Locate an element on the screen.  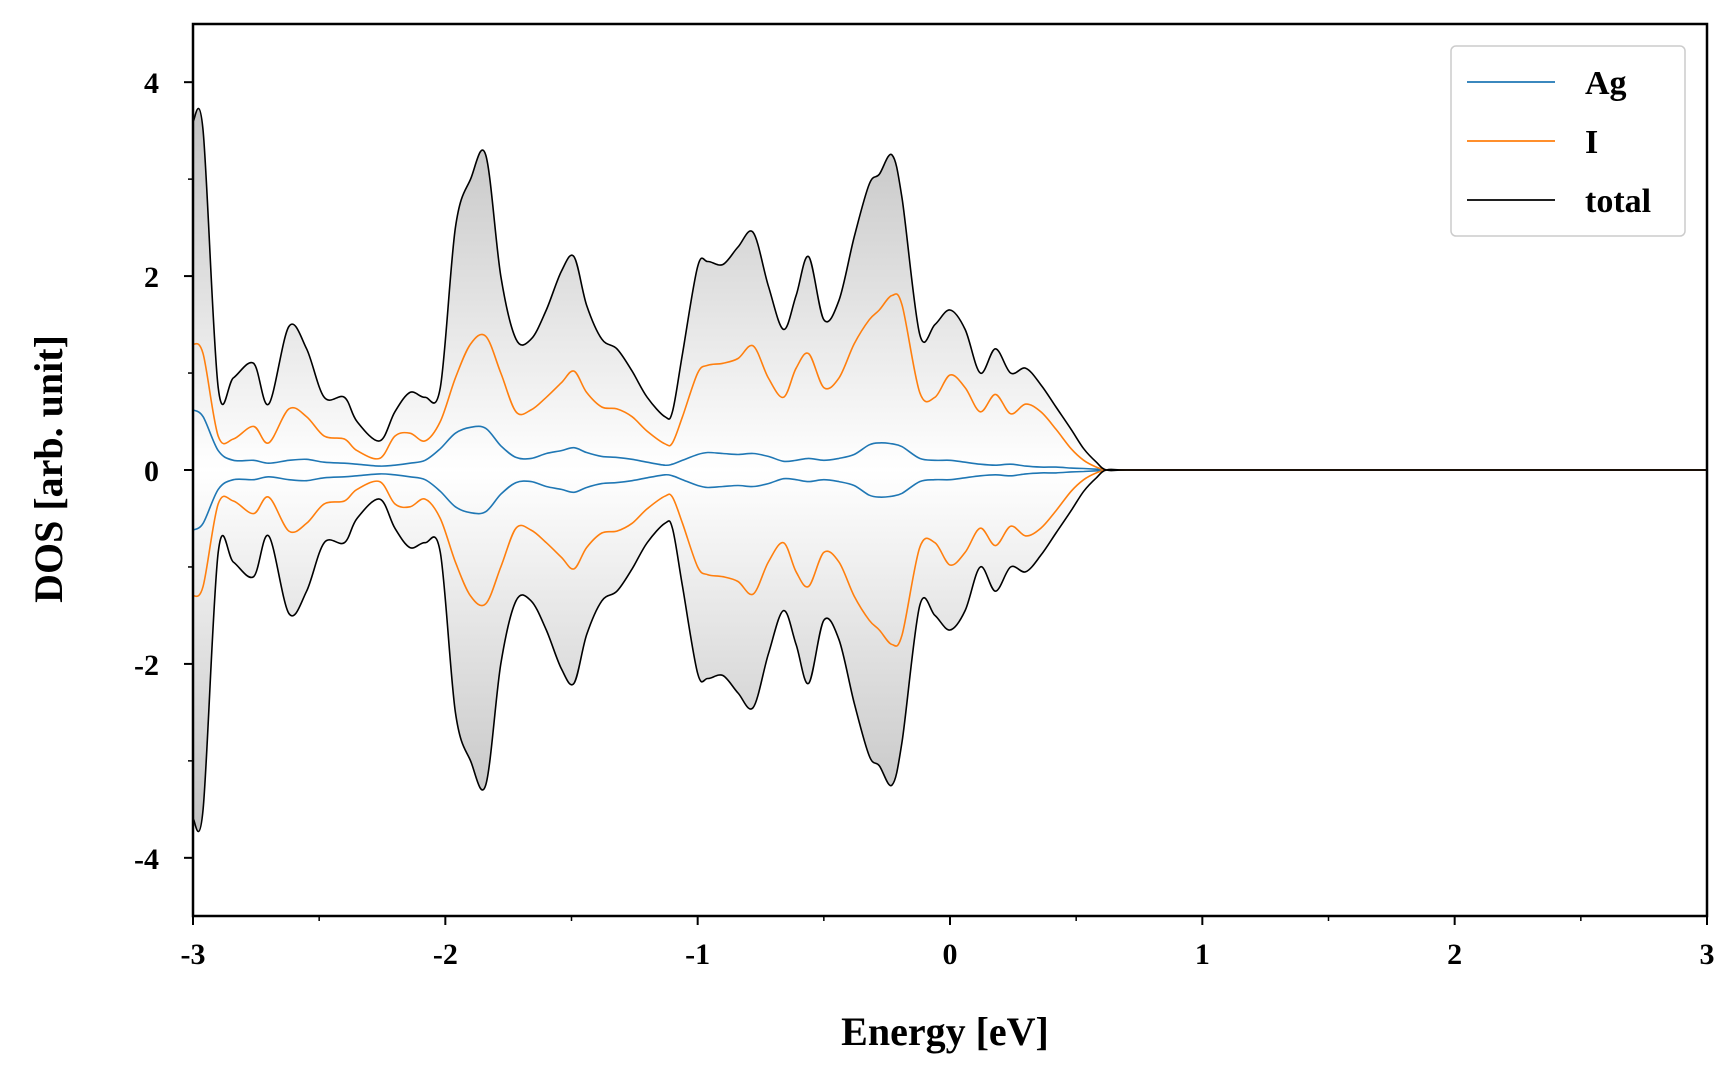
series-i-line-upper is located at coordinates (950, 382).